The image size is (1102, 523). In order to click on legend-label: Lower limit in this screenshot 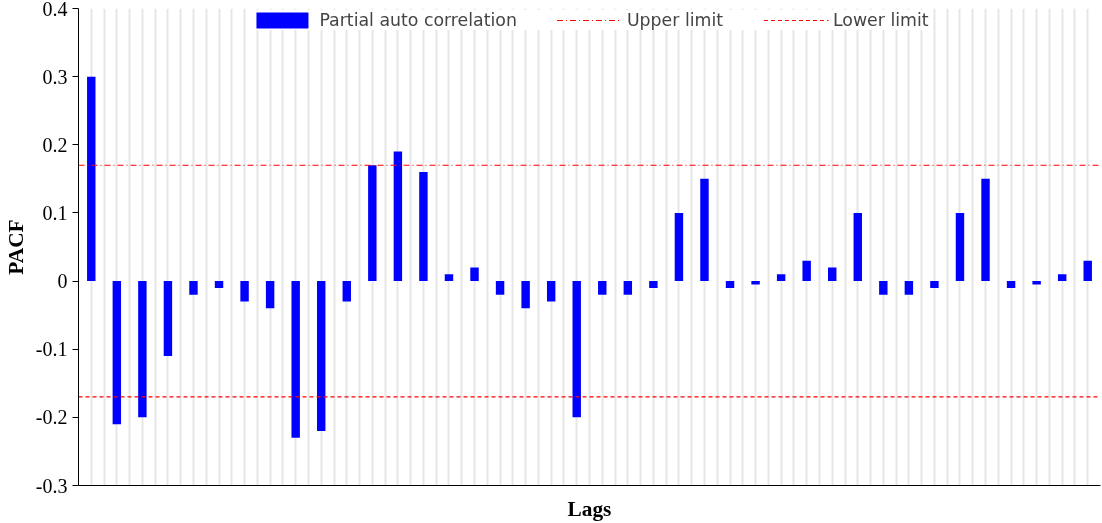, I will do `click(881, 20)`.